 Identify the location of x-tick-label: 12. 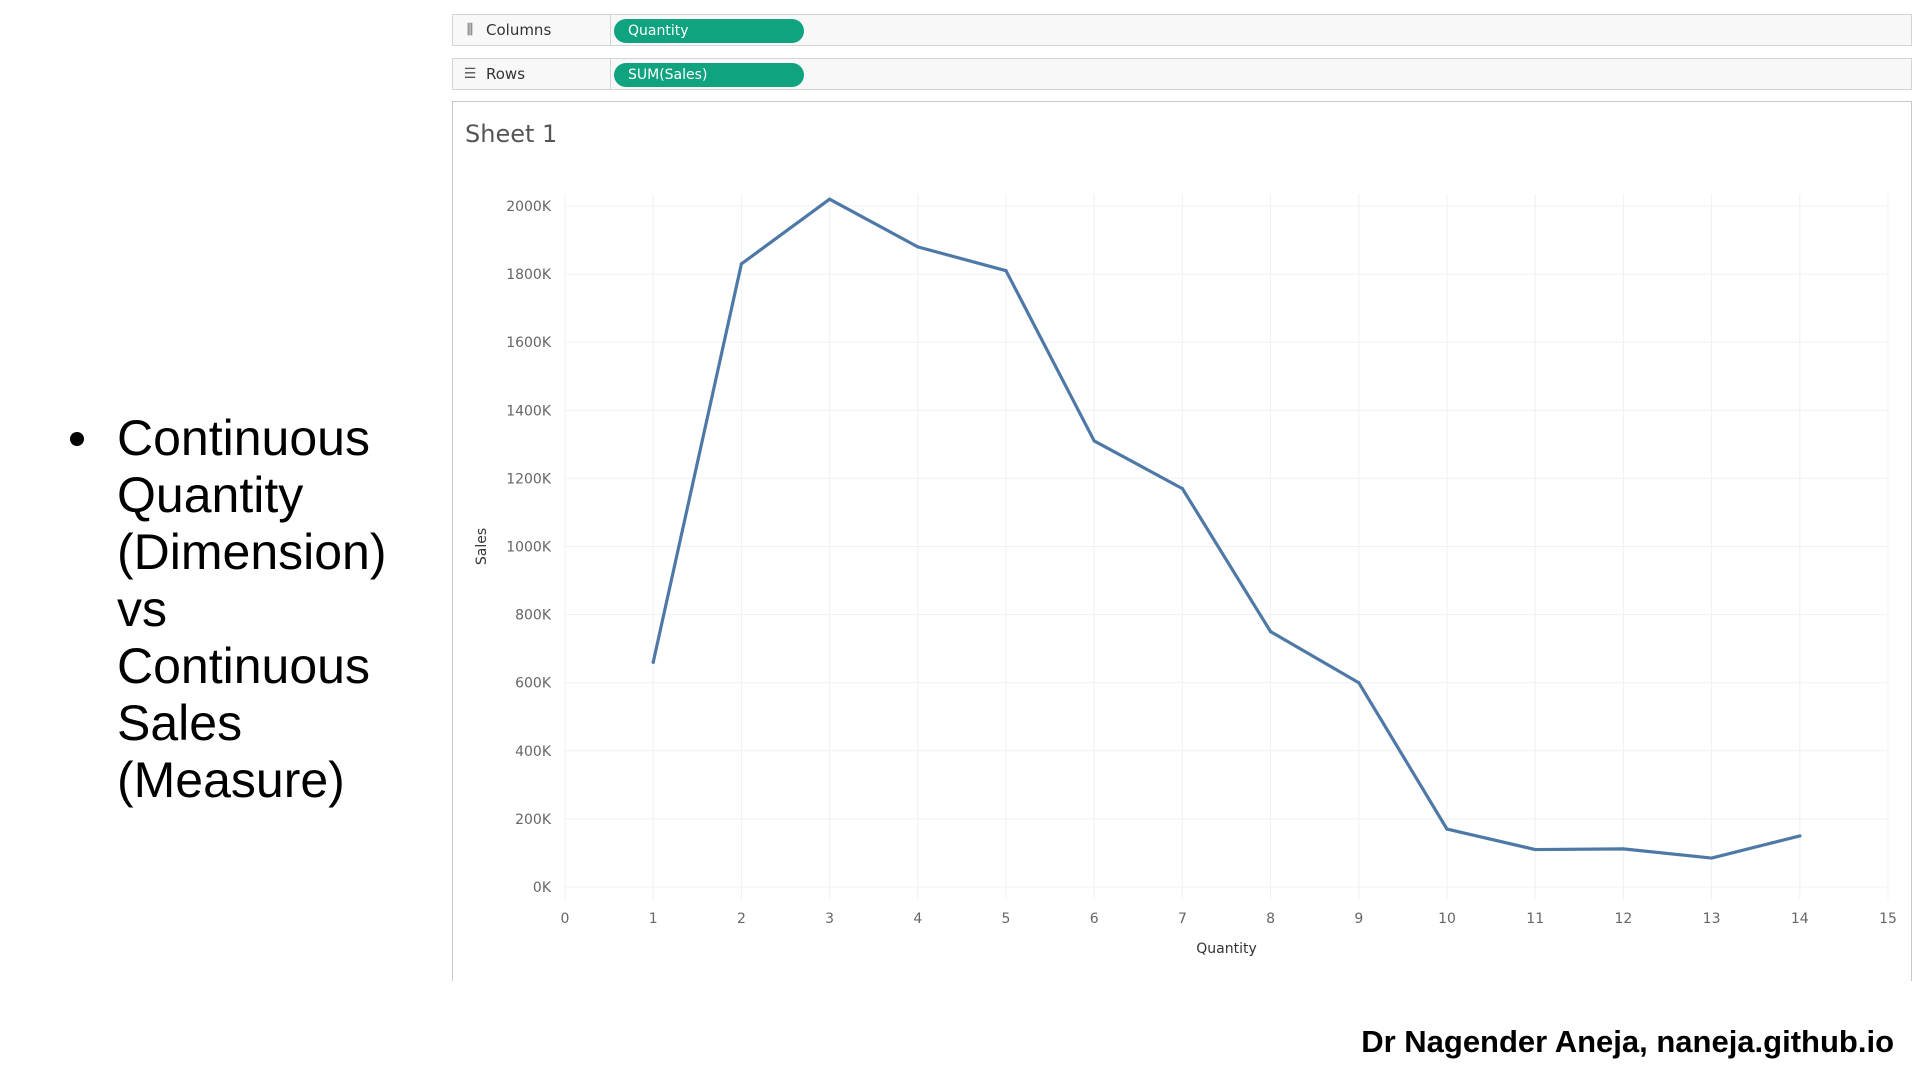
(1623, 919).